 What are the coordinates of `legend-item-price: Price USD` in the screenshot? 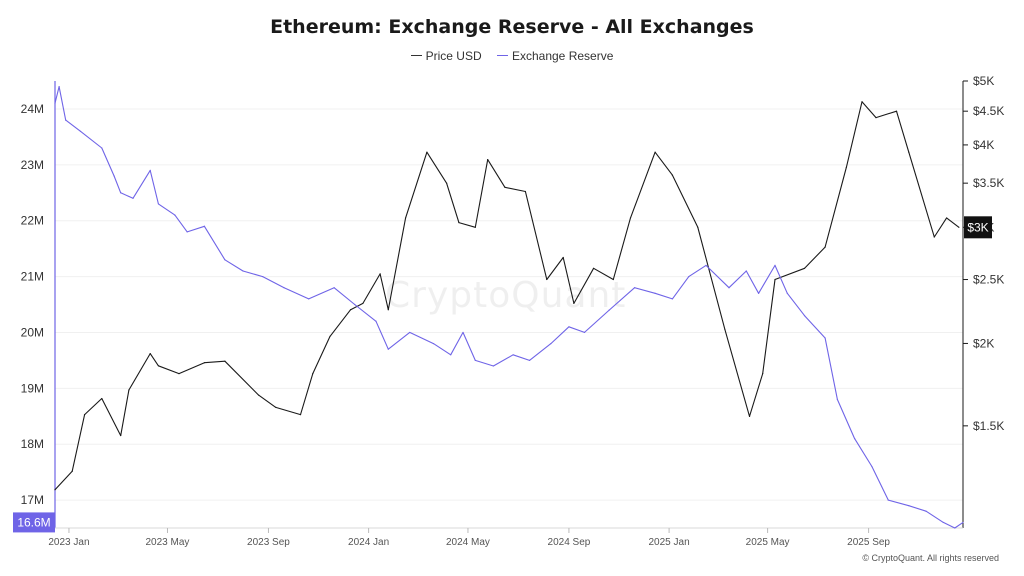 It's located at (446, 56).